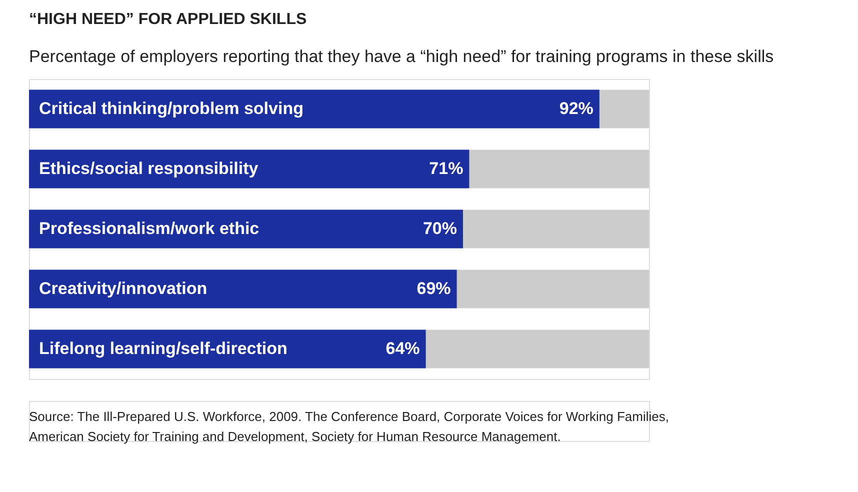 The image size is (858, 492). What do you see at coordinates (349, 416) in the screenshot?
I see `source-note: Source: The Ill-Prepared U.S. Workforce, 2009. The Conference Board, Corporate Voices for Working Families,` at bounding box center [349, 416].